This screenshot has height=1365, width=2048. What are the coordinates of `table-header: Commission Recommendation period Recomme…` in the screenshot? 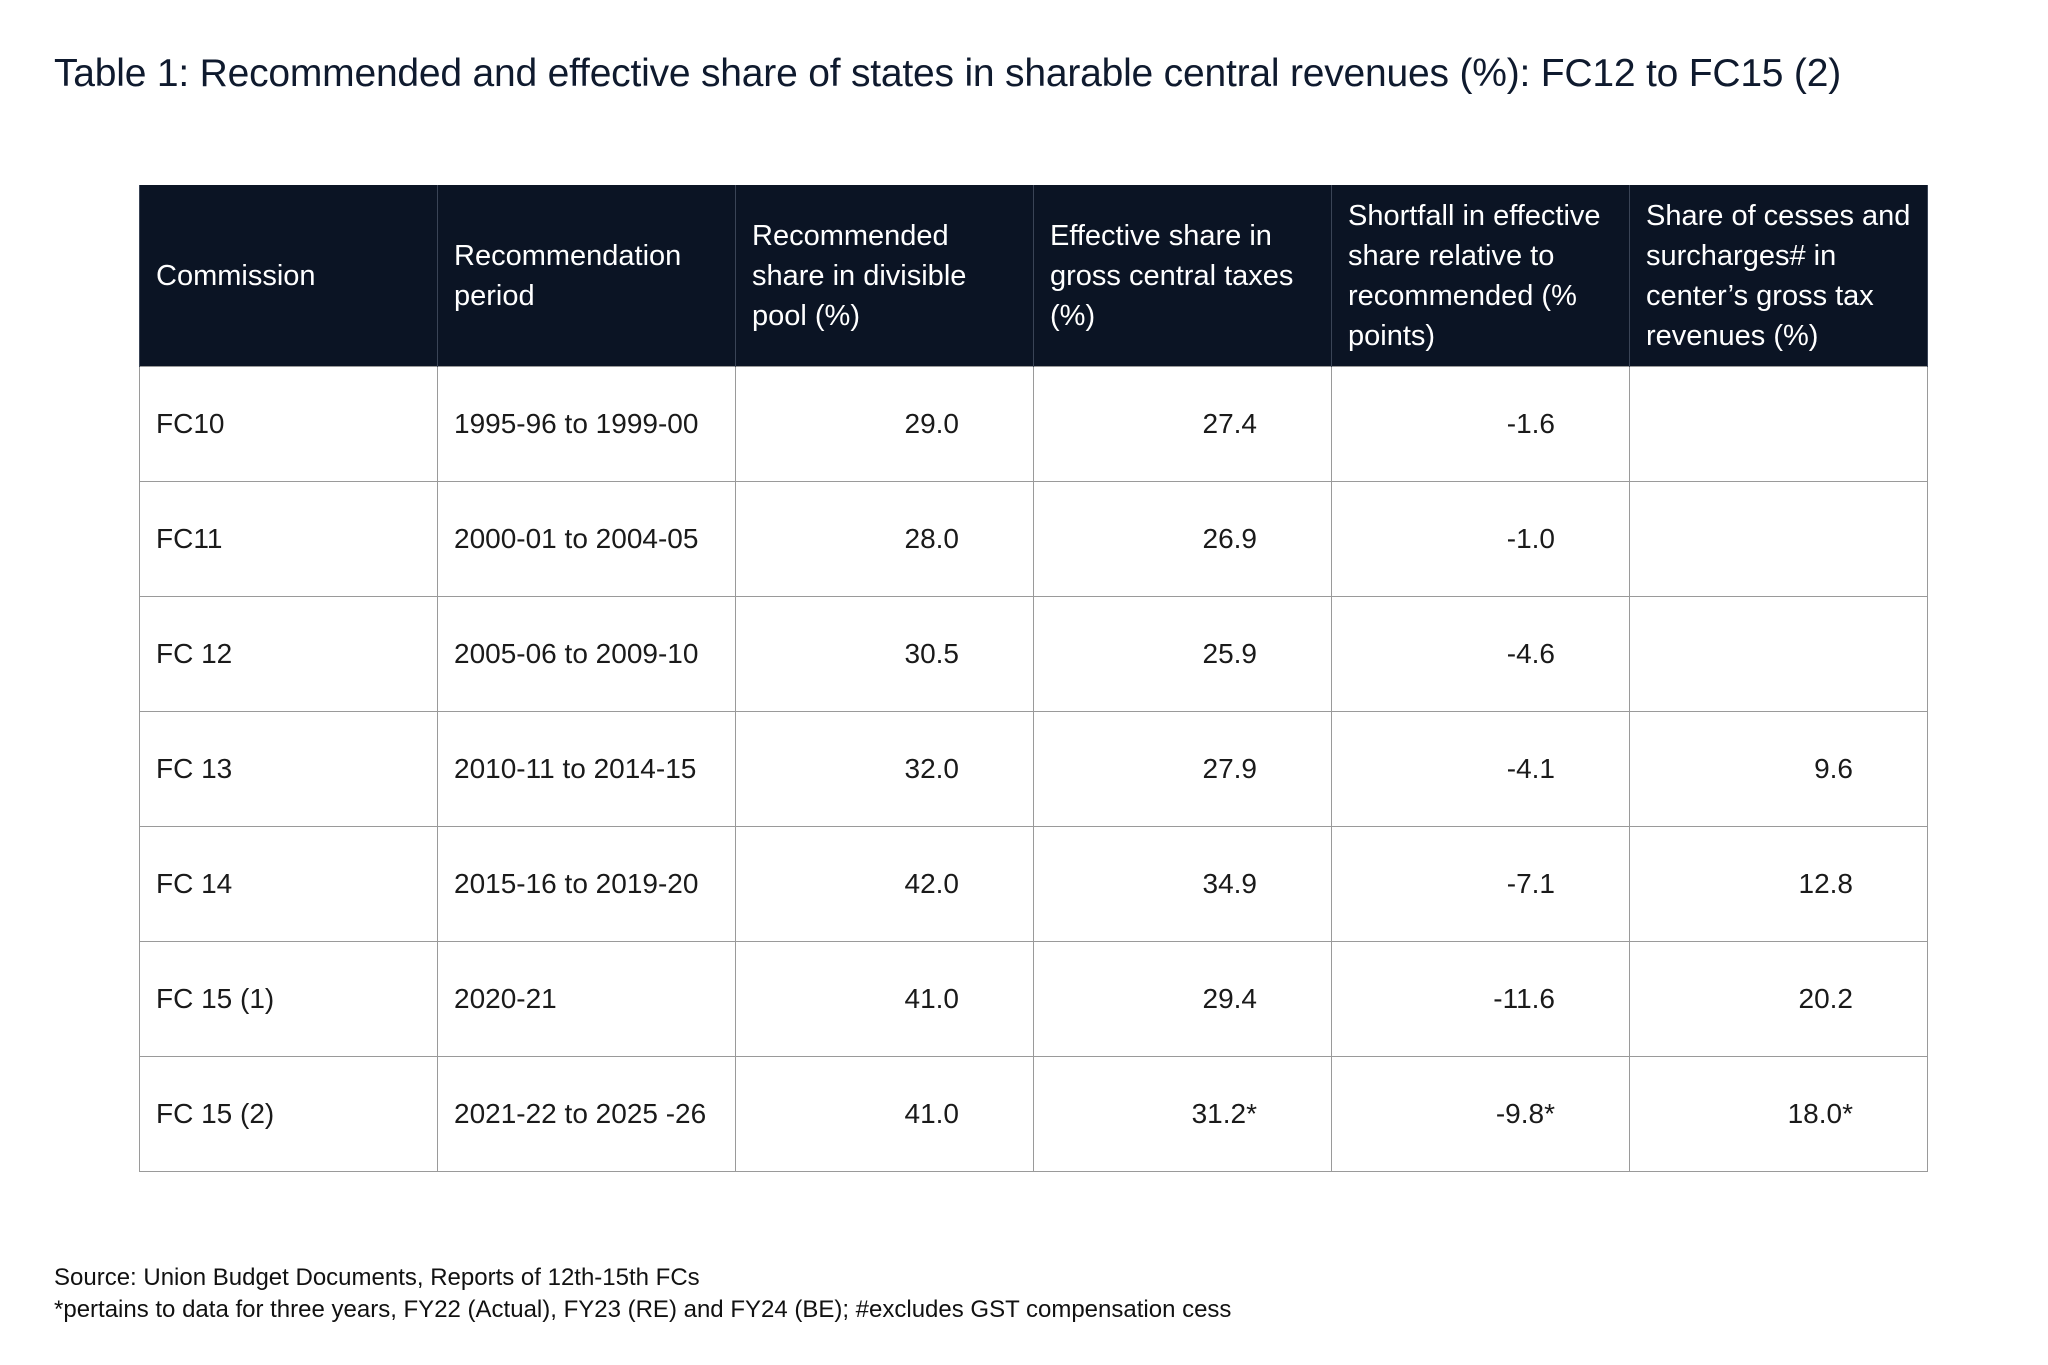 It's located at (1033, 276).